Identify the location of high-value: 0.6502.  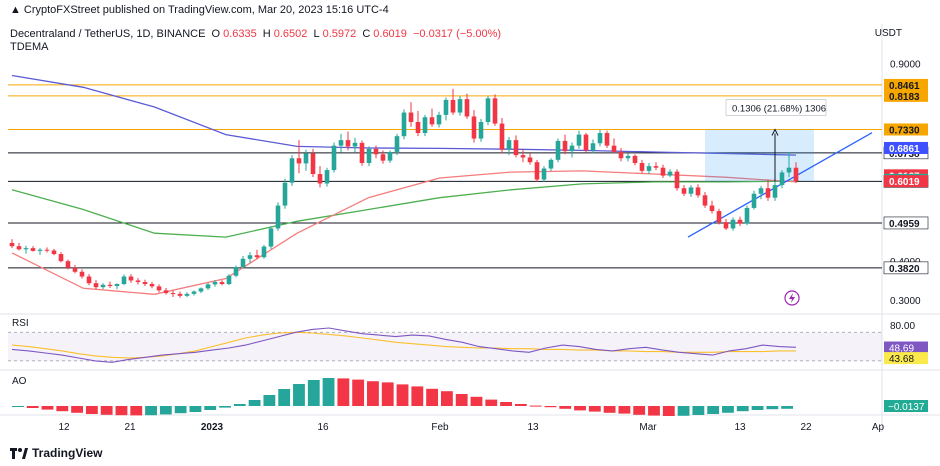
(290, 34).